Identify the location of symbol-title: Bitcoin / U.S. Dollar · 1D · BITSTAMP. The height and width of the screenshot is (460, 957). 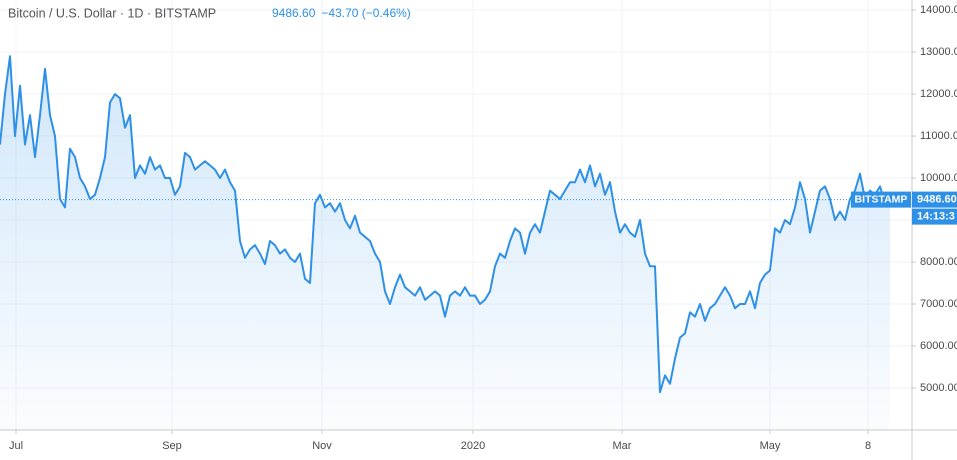
(112, 13).